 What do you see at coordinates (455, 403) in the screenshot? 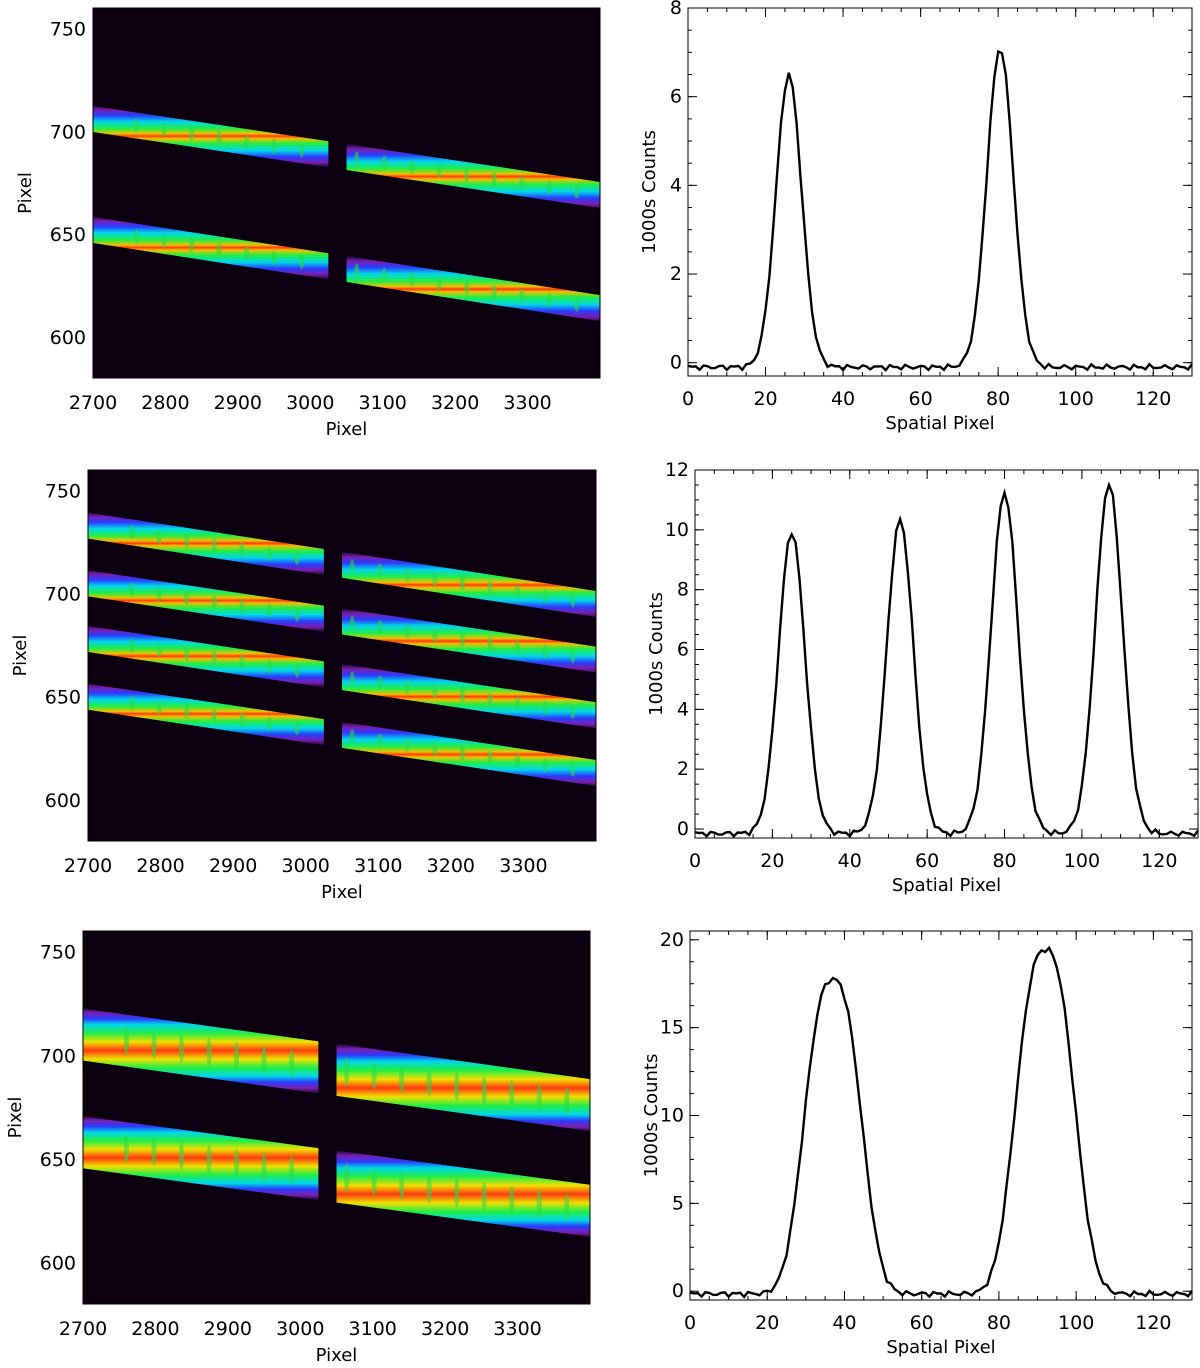
I see `x-tick-label: 3200` at bounding box center [455, 403].